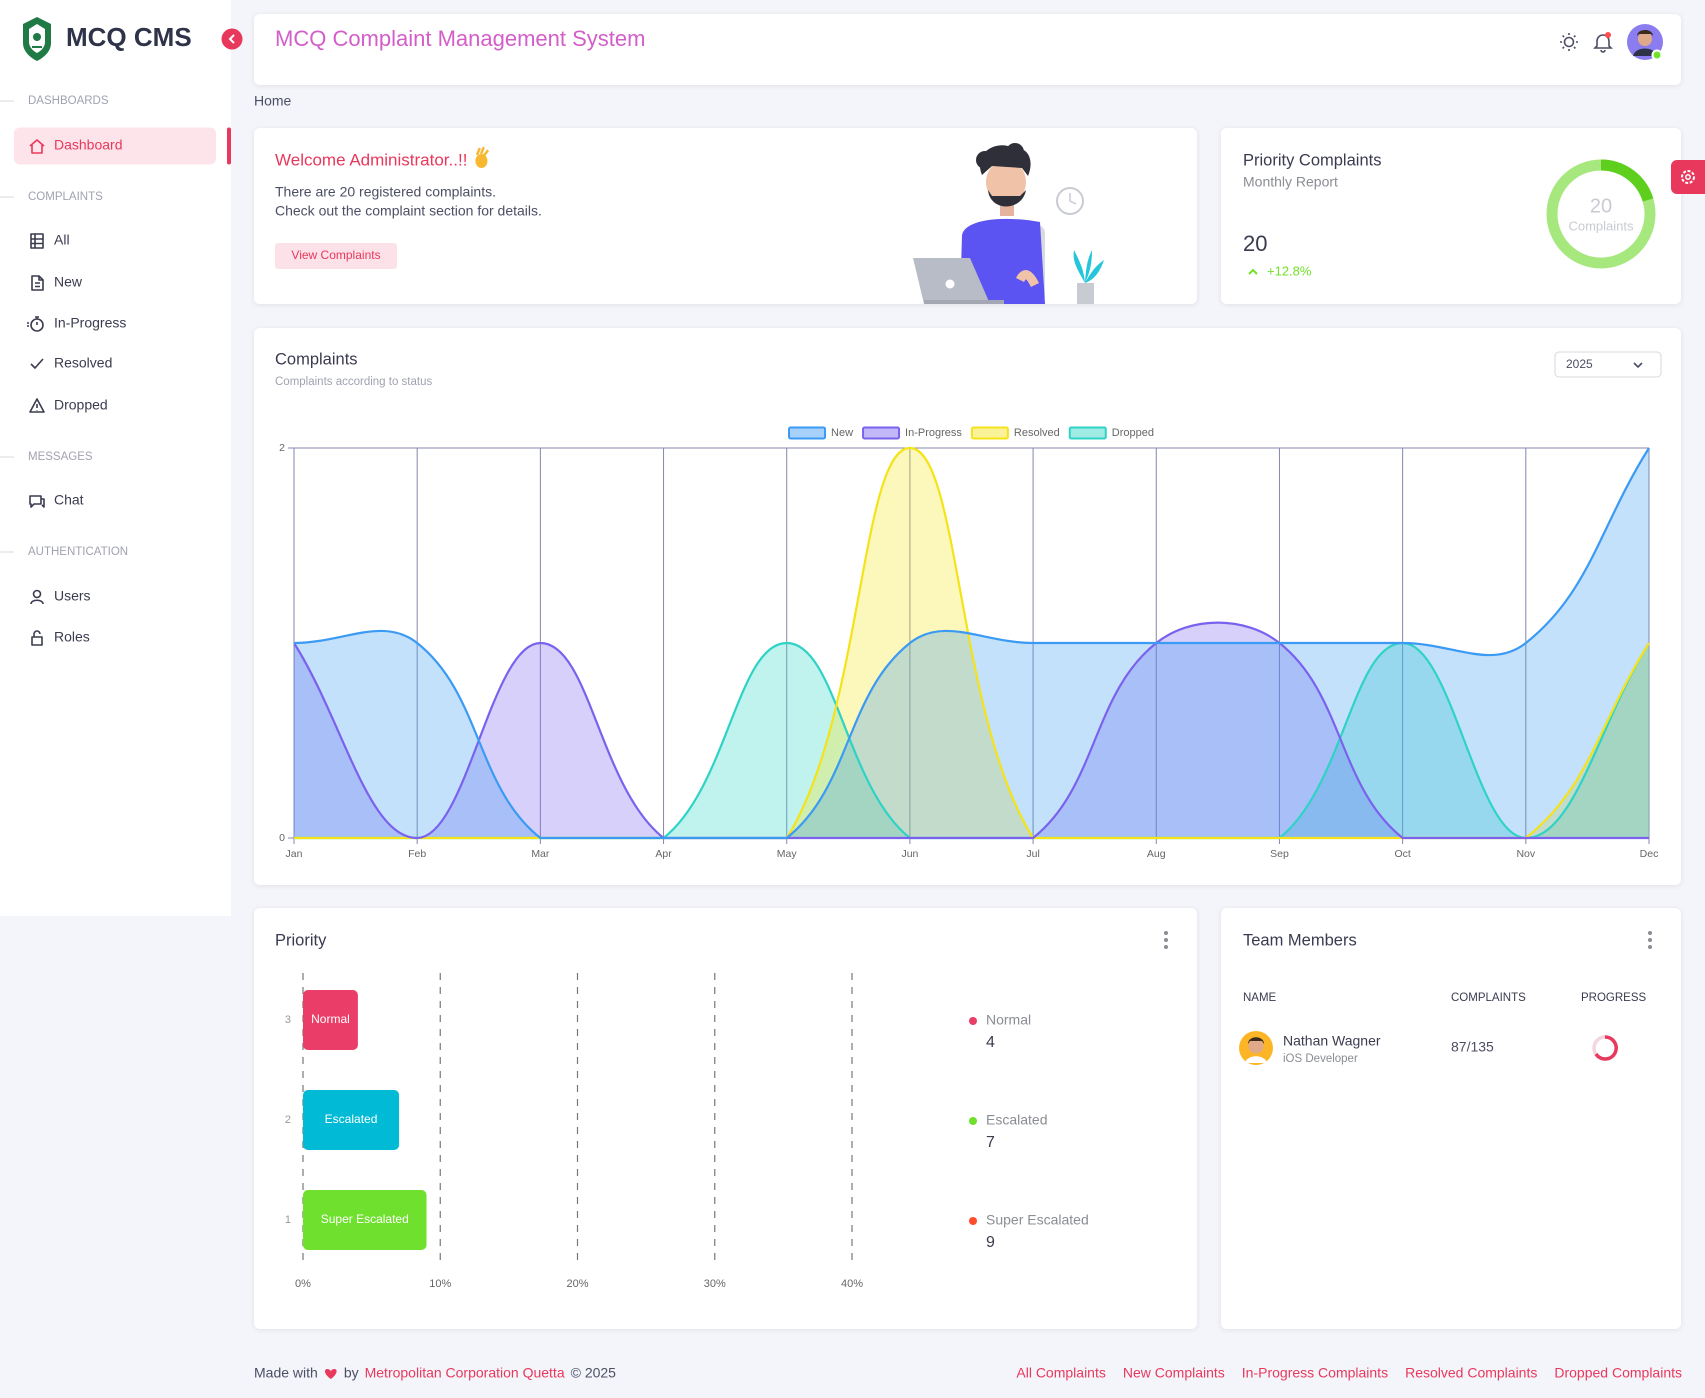 This screenshot has width=1705, height=1398. What do you see at coordinates (62, 240) in the screenshot?
I see `nav-item: All` at bounding box center [62, 240].